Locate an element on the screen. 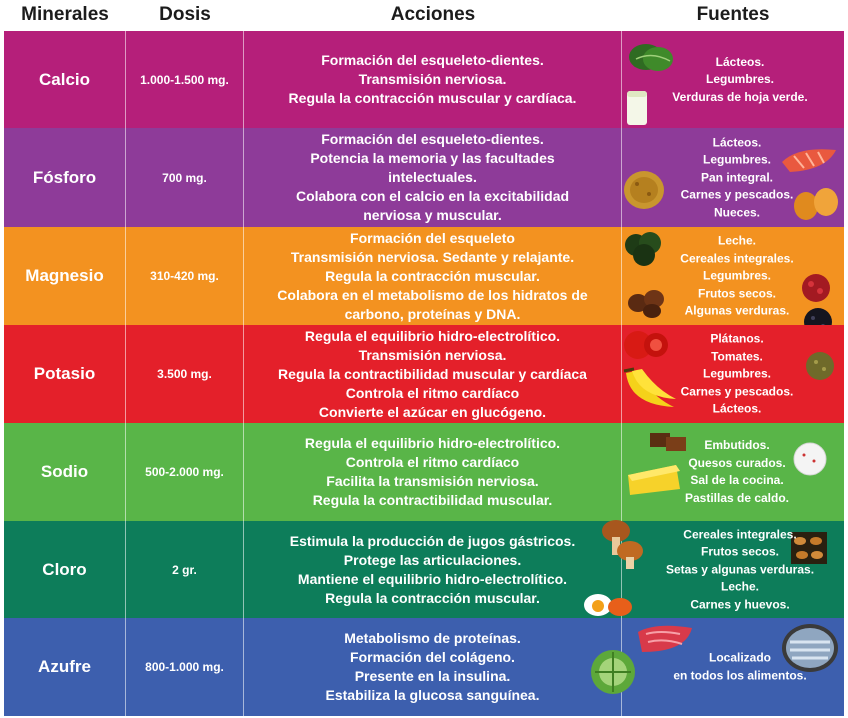  egg-icon is located at coordinates (607, 604).